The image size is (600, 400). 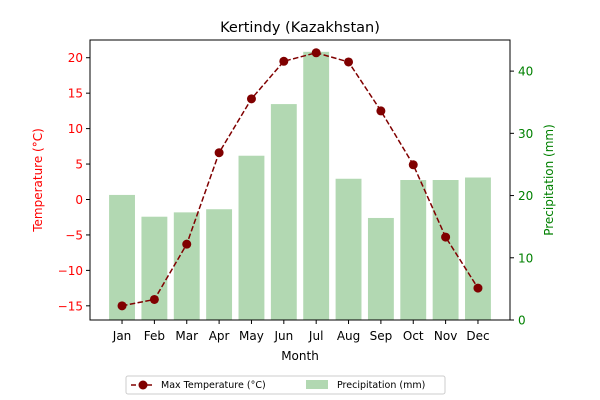 I want to click on x-tick-label: Nov, so click(x=445, y=336).